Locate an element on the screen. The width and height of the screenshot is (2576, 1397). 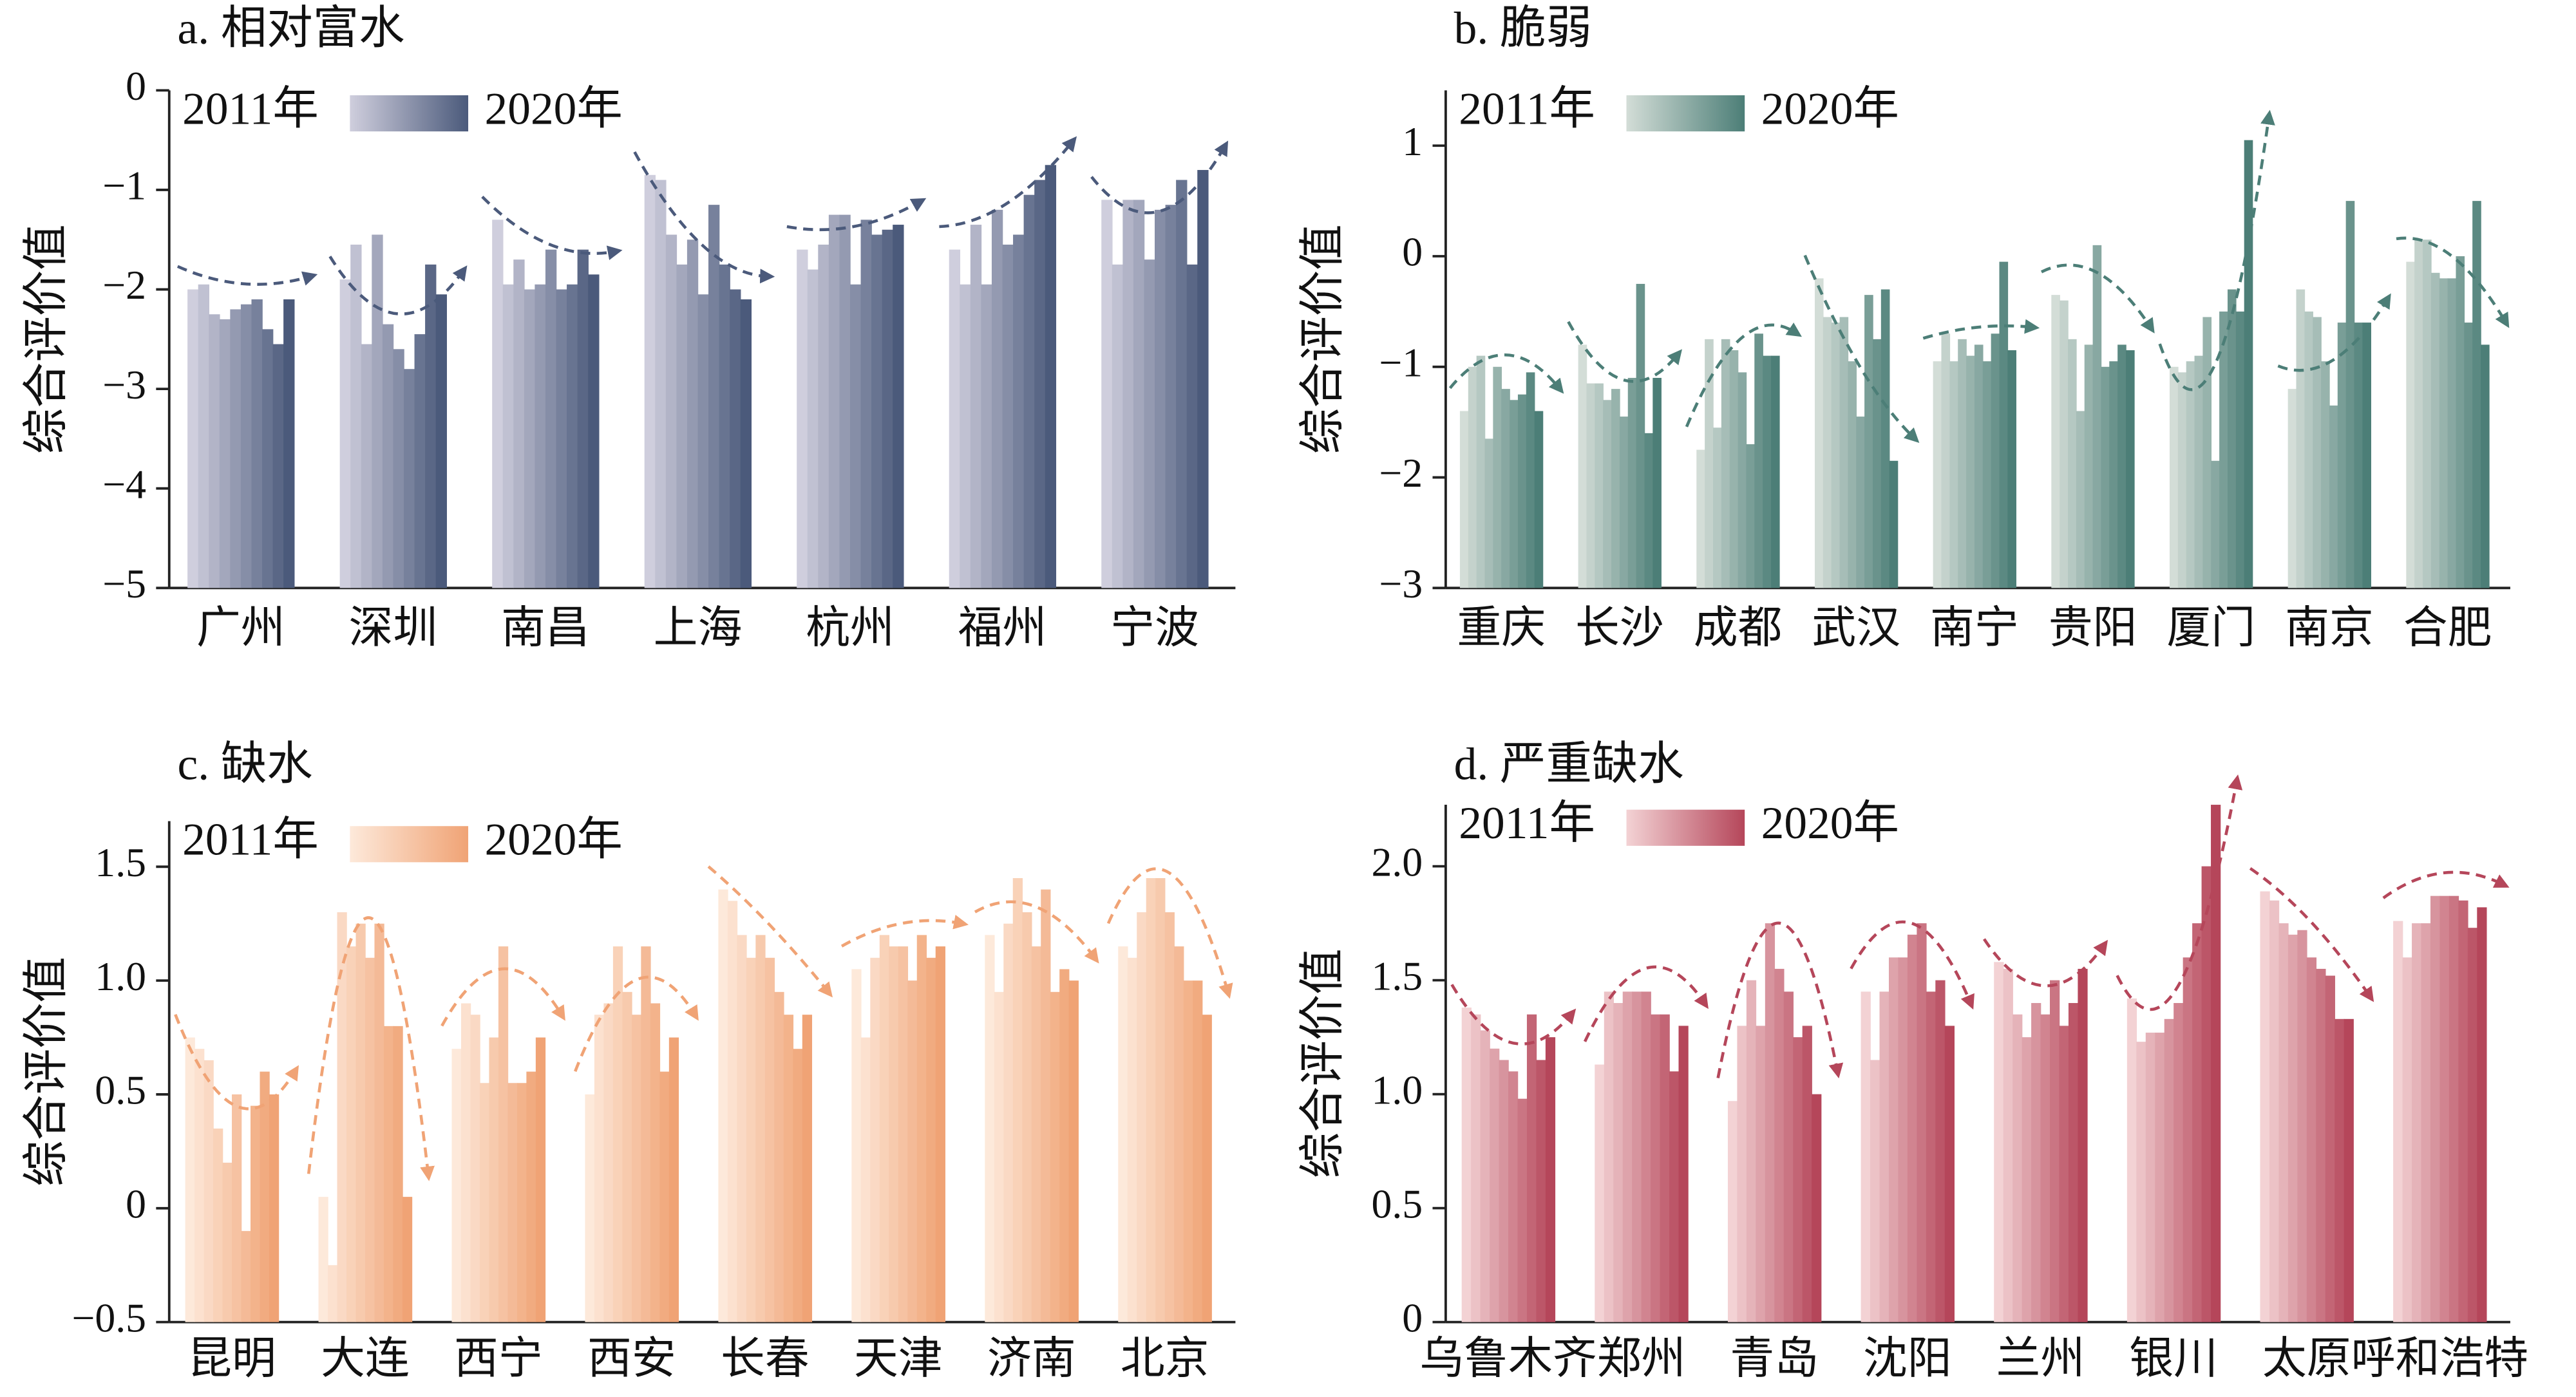
x-tick-label: 长春 is located at coordinates (765, 1358).